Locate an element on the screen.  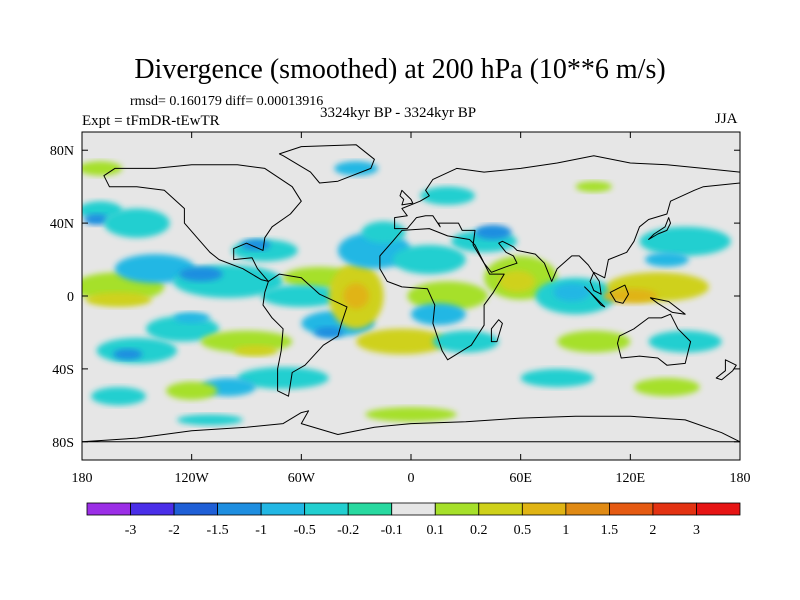
season-label: JJA is located at coordinates (726, 119).